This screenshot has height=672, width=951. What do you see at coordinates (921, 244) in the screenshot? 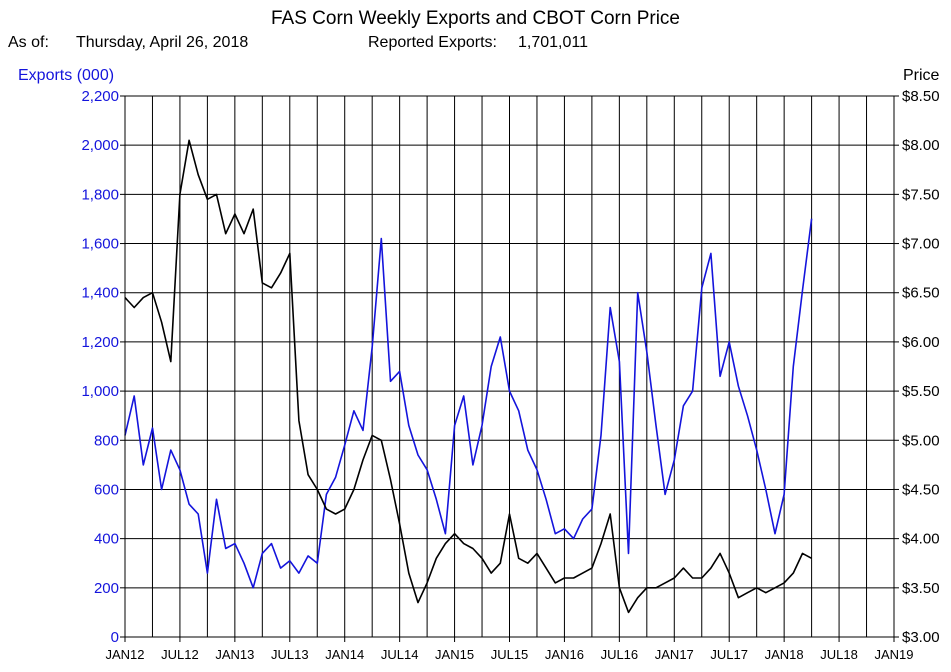
I see `right-tick-label: $7.00` at bounding box center [921, 244].